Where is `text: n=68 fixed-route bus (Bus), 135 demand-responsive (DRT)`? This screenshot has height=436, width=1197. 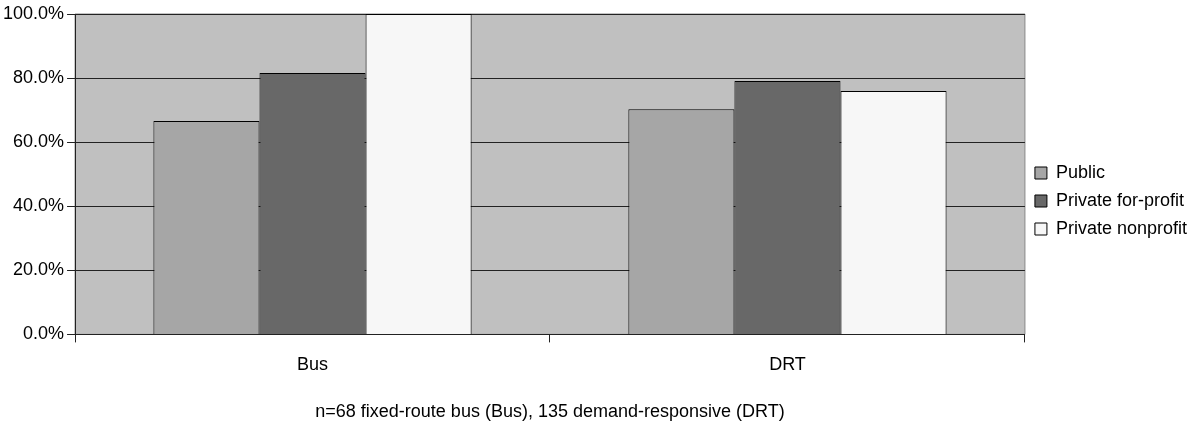 text: n=68 fixed-route bus (Bus), 135 demand-responsive (DRT) is located at coordinates (550, 410).